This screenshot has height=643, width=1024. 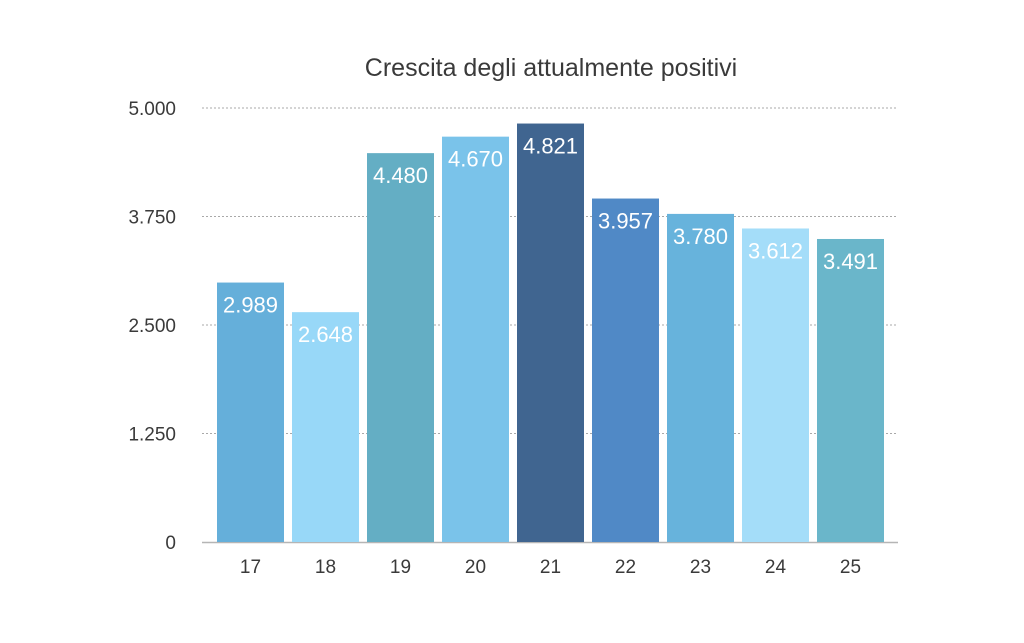 What do you see at coordinates (550, 146) in the screenshot?
I see `bar-value-label: 4.821` at bounding box center [550, 146].